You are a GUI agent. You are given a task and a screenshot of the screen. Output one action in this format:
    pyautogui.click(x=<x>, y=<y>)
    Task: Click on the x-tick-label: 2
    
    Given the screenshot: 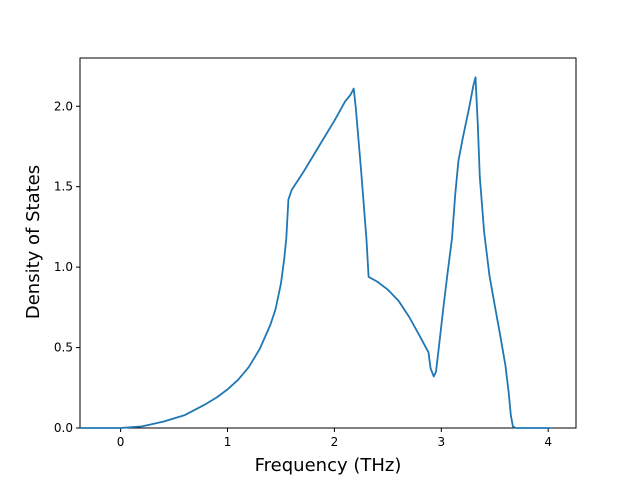 What is the action you would take?
    pyautogui.click(x=335, y=442)
    